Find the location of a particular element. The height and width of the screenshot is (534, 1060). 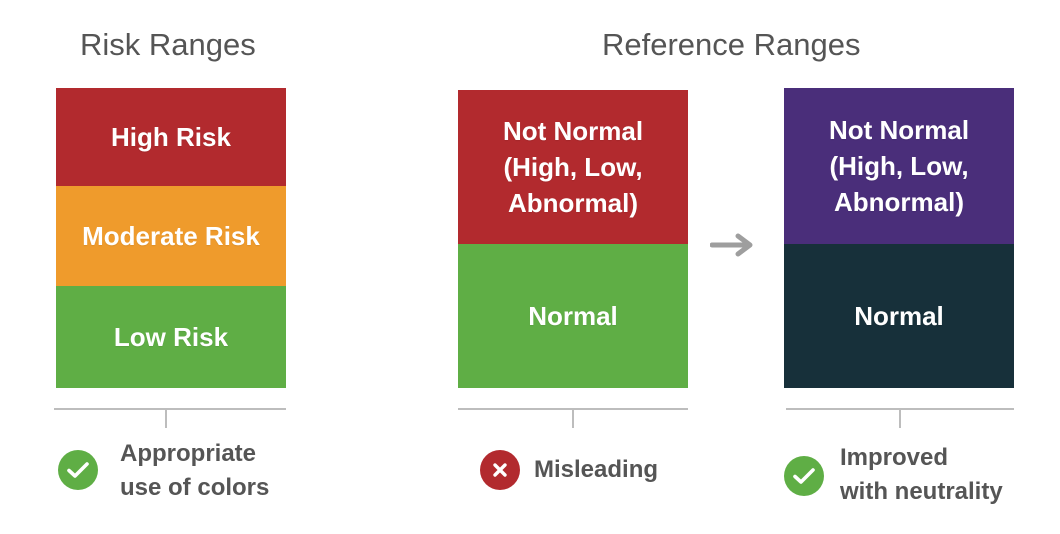

risk-ranges-heading: Risk Ranges is located at coordinates (168, 44).